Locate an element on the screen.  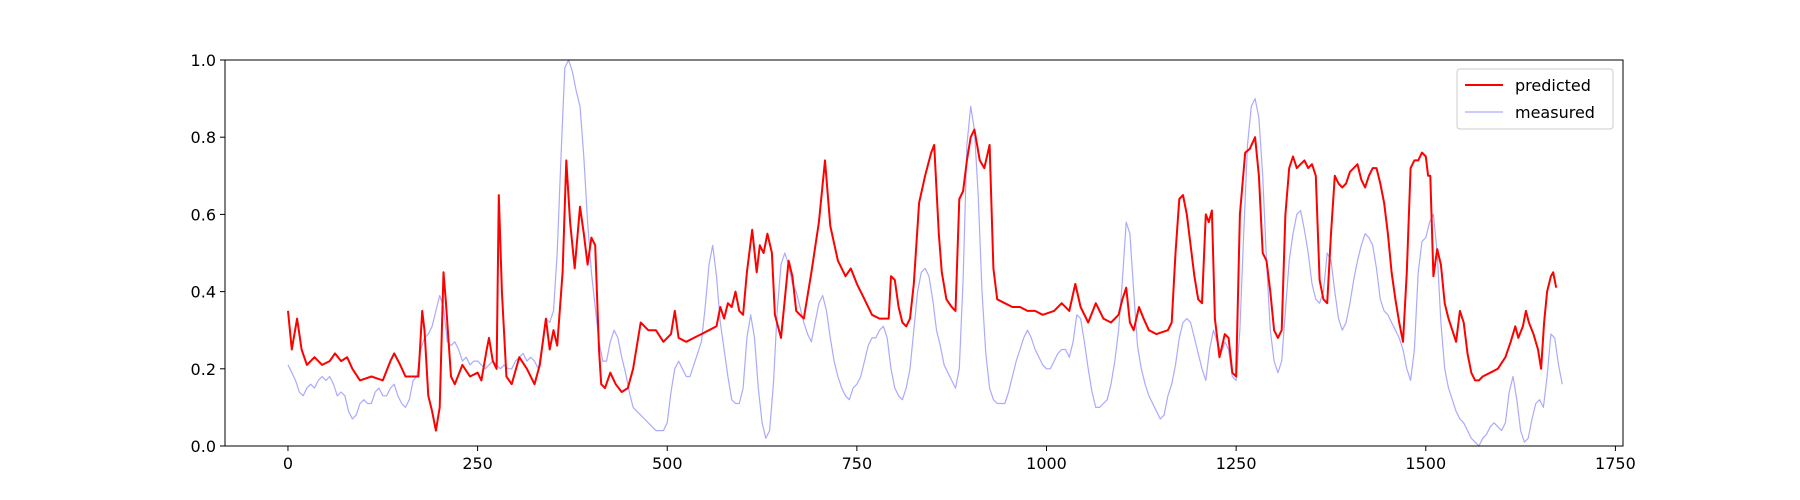
y-tick-label: 0.2 is located at coordinates (203, 369).